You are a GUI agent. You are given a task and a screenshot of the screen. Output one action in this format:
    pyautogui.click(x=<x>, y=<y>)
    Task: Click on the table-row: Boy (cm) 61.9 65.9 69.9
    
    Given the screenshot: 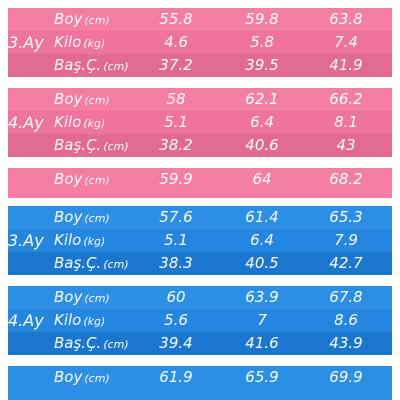 What is the action you would take?
    pyautogui.click(x=200, y=383)
    